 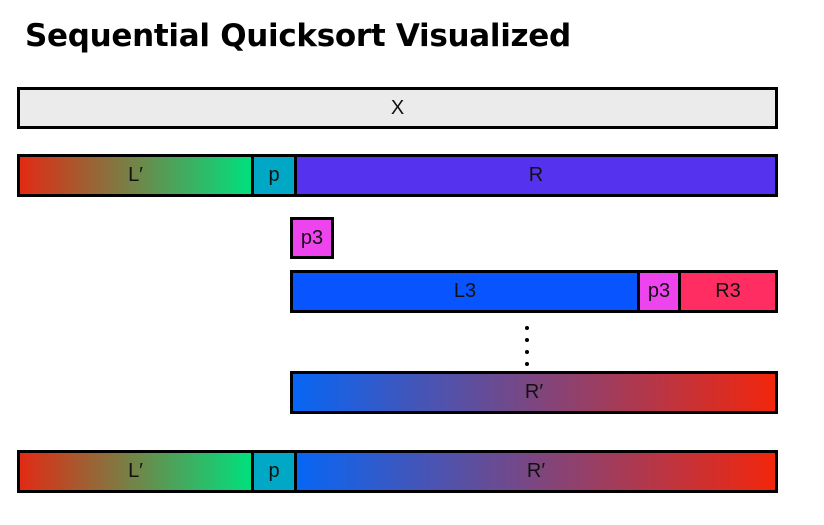 I want to click on pivot-label: p, so click(x=274, y=175).